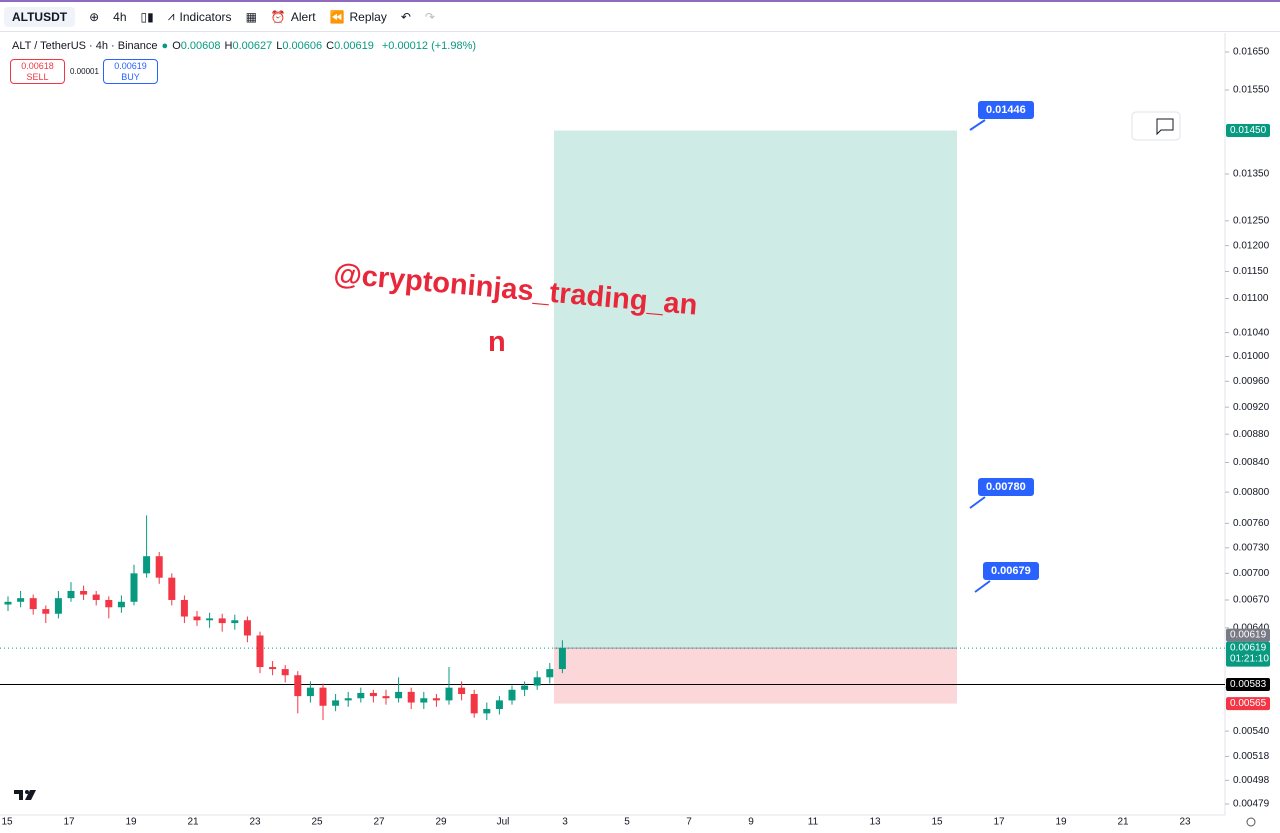  Describe the element at coordinates (379, 822) in the screenshot. I see `x-tick-label: 27` at that location.